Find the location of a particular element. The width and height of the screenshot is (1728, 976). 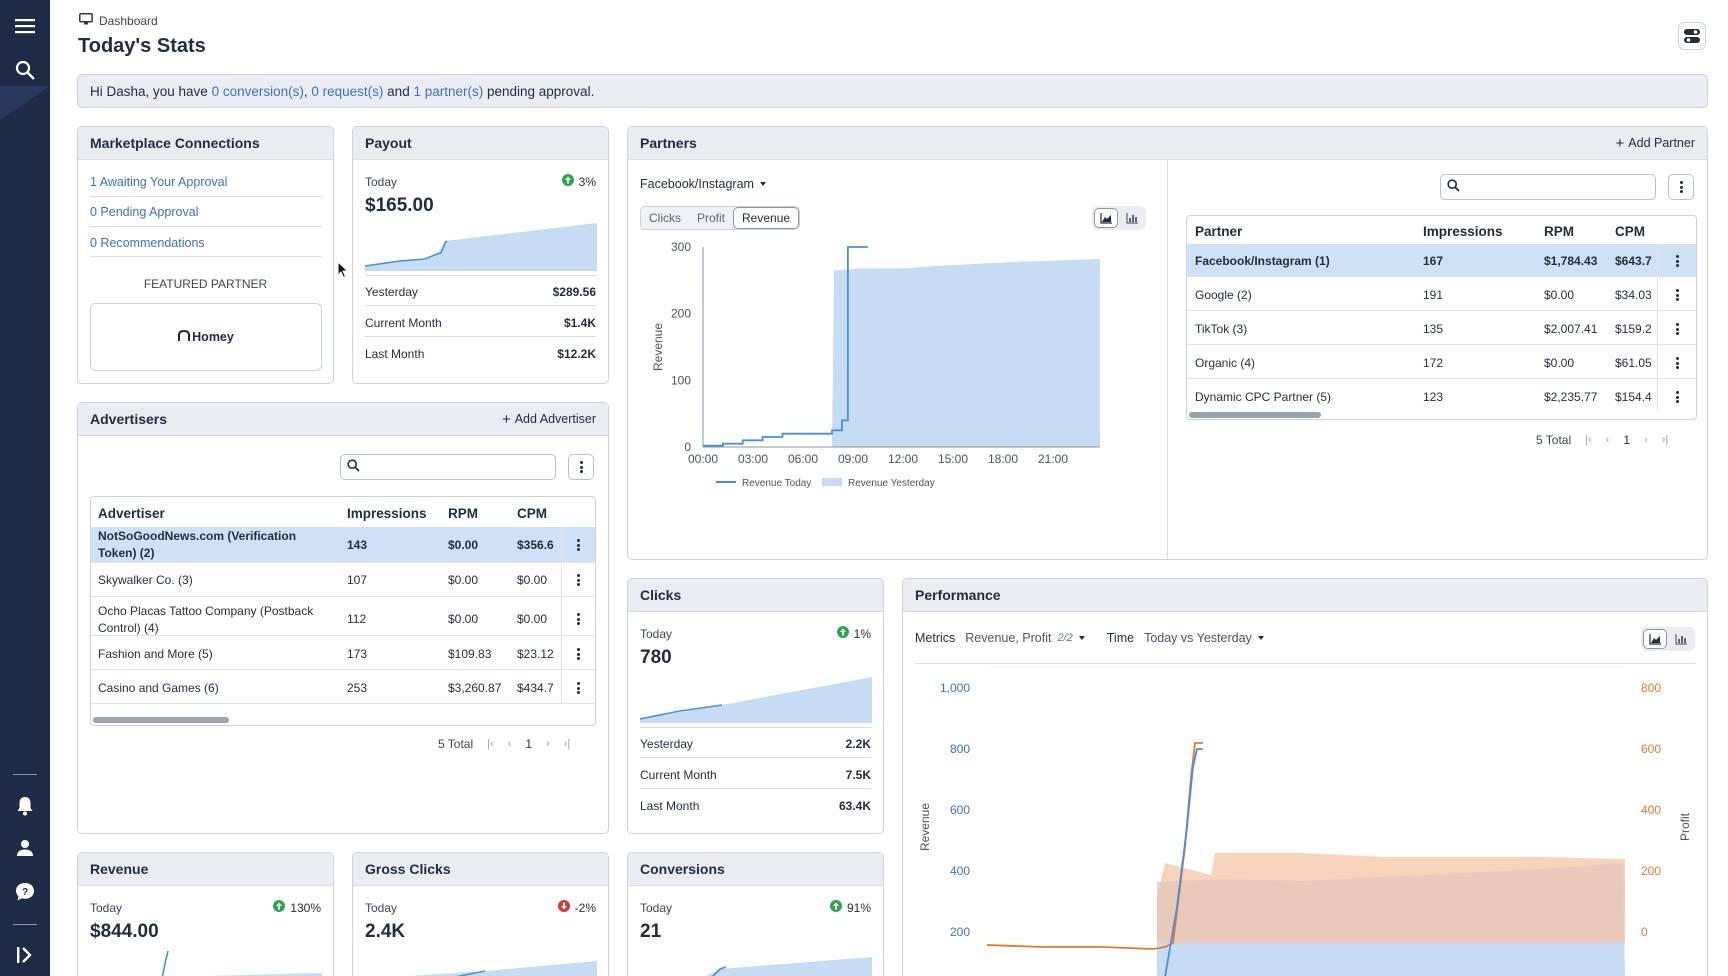

y-tick-label: 0 is located at coordinates (687, 447).